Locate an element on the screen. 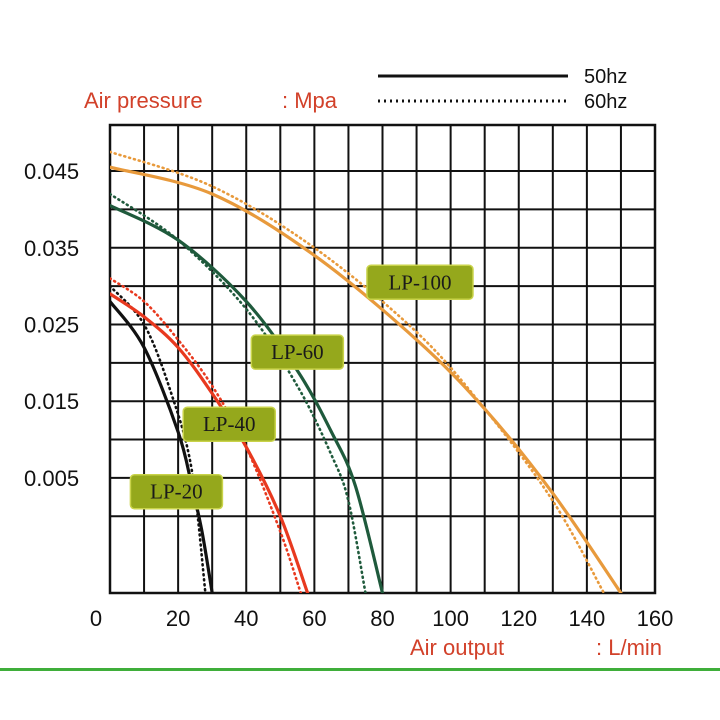 This screenshot has height=720, width=720. curve-label-text: LP-100 is located at coordinates (419, 282).